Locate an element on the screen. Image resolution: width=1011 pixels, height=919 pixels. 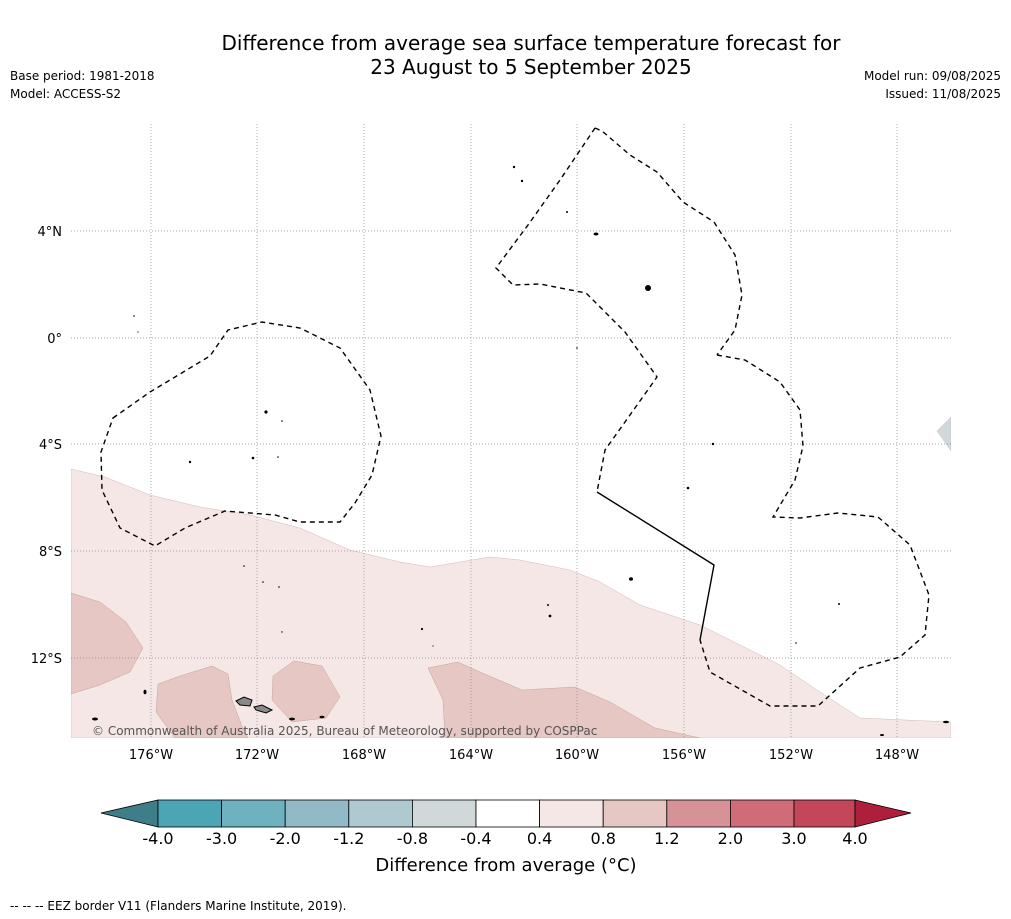
lat-label: 0° is located at coordinates (54, 339).